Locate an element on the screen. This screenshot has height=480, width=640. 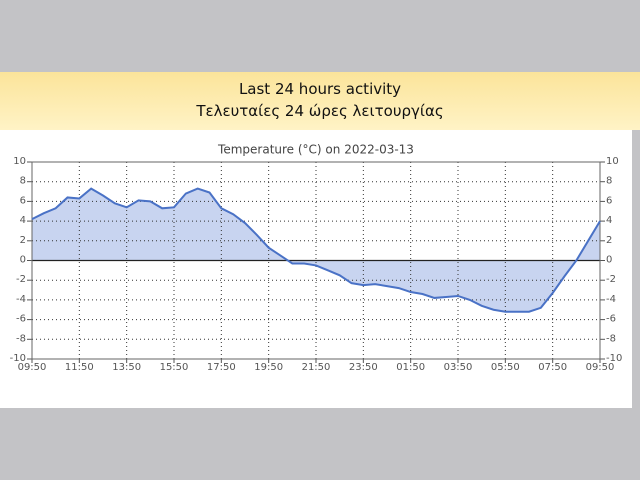
x-tick-label: 23:50 is located at coordinates (363, 367).